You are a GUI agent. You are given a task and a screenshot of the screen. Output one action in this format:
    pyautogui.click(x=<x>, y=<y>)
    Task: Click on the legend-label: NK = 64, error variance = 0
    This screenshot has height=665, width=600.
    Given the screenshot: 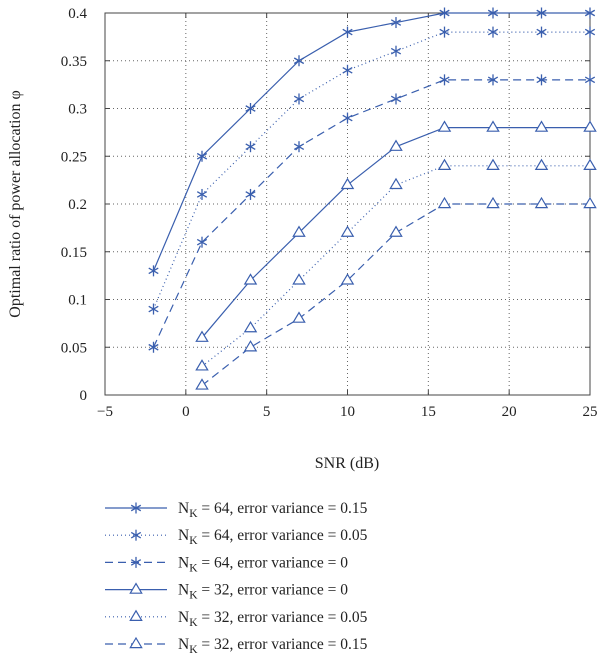 What is the action you would take?
    pyautogui.click(x=263, y=564)
    